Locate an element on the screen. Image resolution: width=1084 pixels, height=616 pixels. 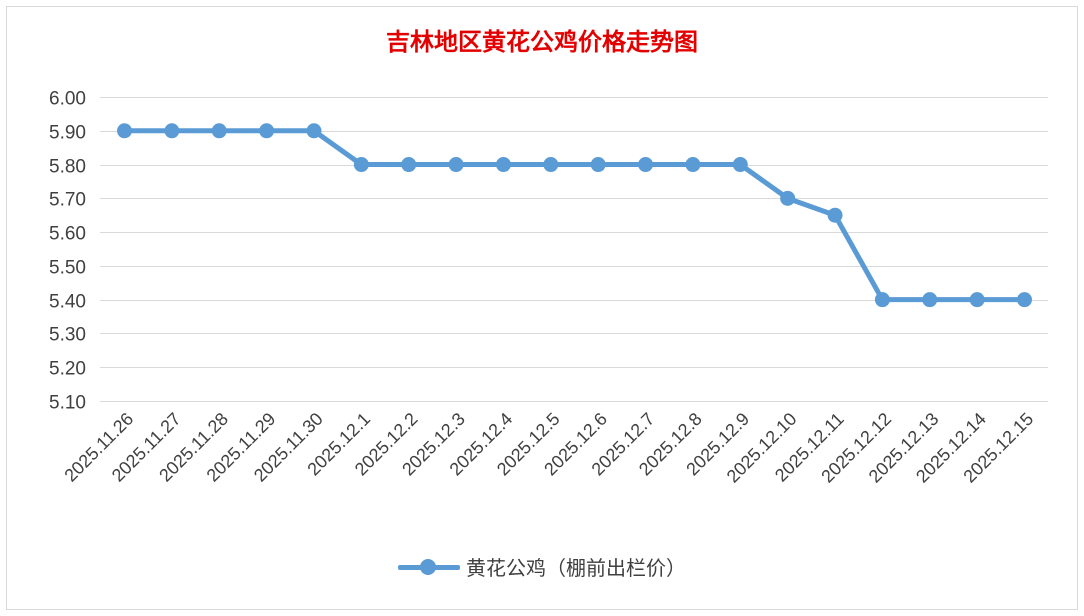
y-tick-label: 6.00 is located at coordinates (67, 99).